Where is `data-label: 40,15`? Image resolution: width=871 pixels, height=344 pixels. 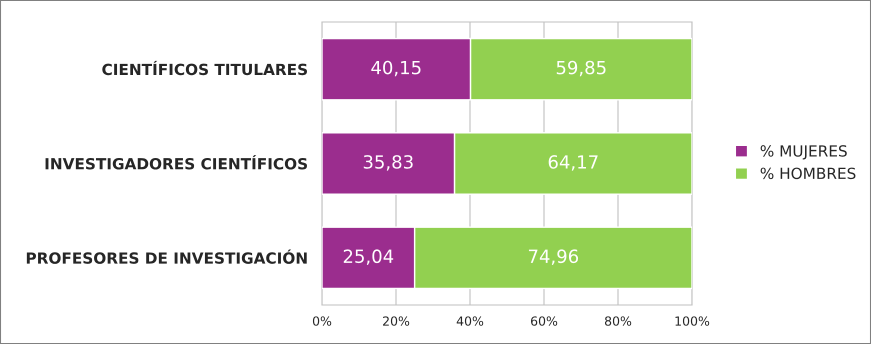
data-label: 40,15 is located at coordinates (396, 68).